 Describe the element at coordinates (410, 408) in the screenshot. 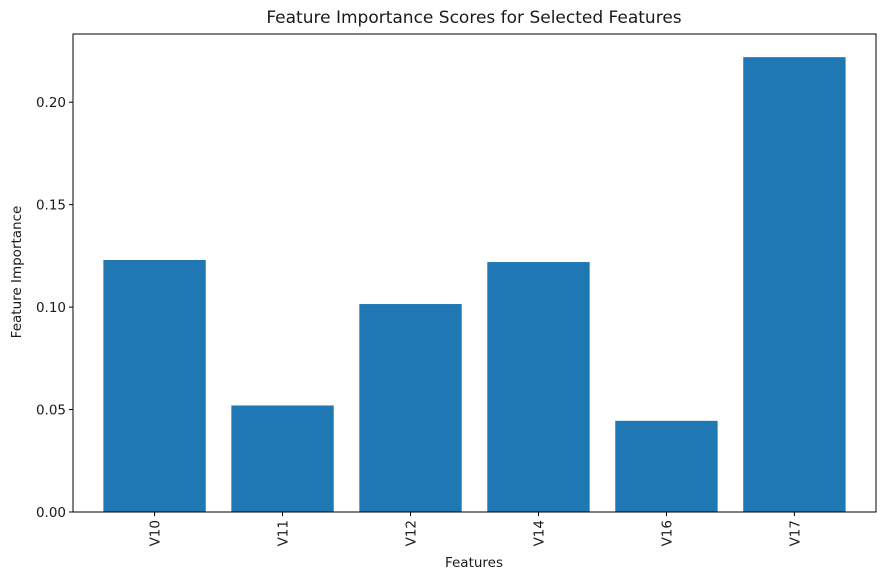

I see `bar-v12` at that location.